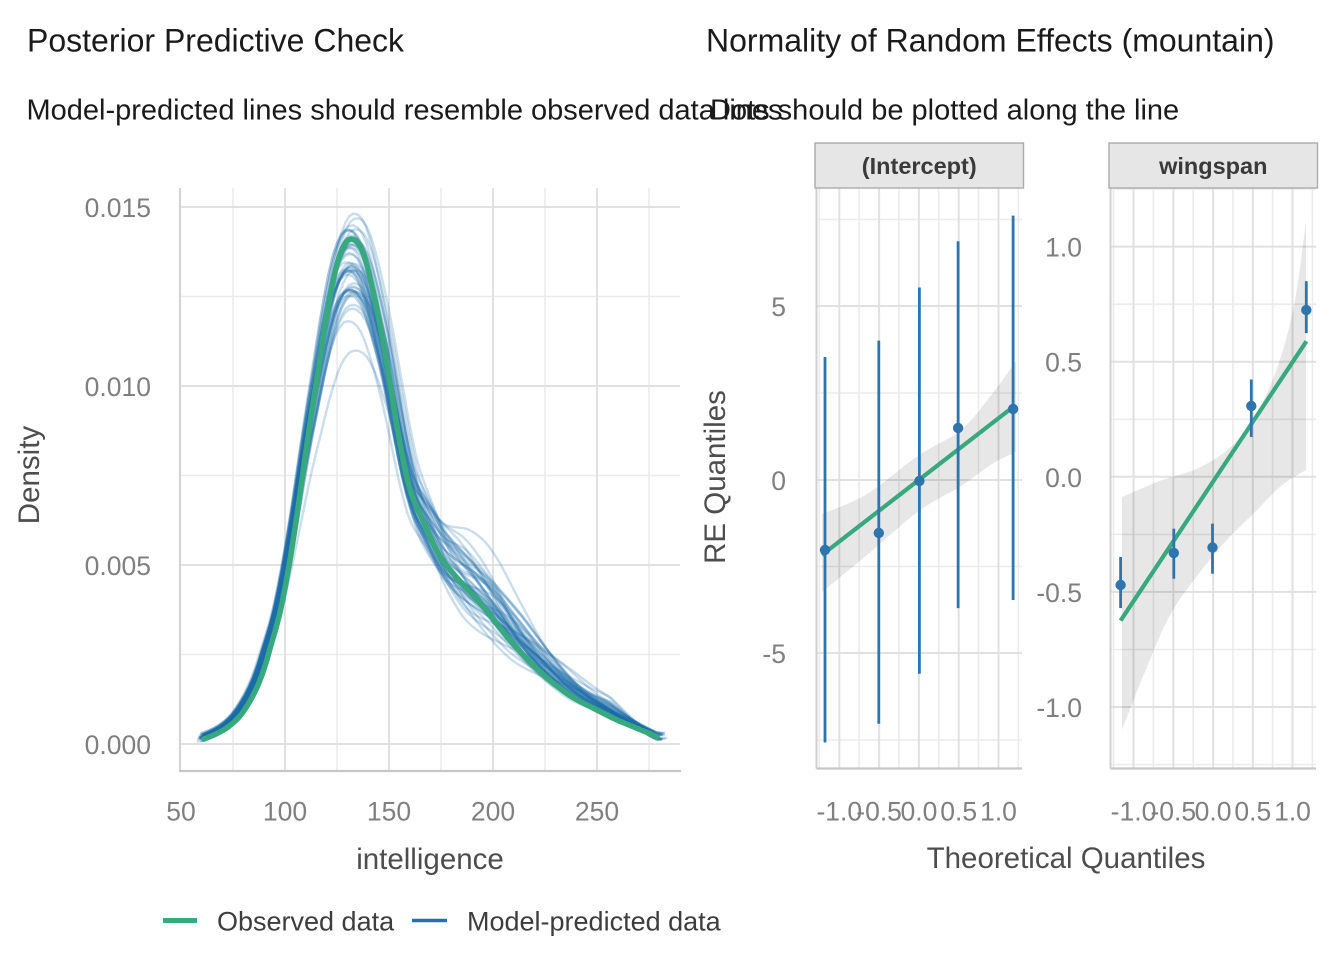 Image resolution: width=1344 pixels, height=965 pixels. Describe the element at coordinates (306, 922) in the screenshot. I see `svg-text: Observed data` at that location.